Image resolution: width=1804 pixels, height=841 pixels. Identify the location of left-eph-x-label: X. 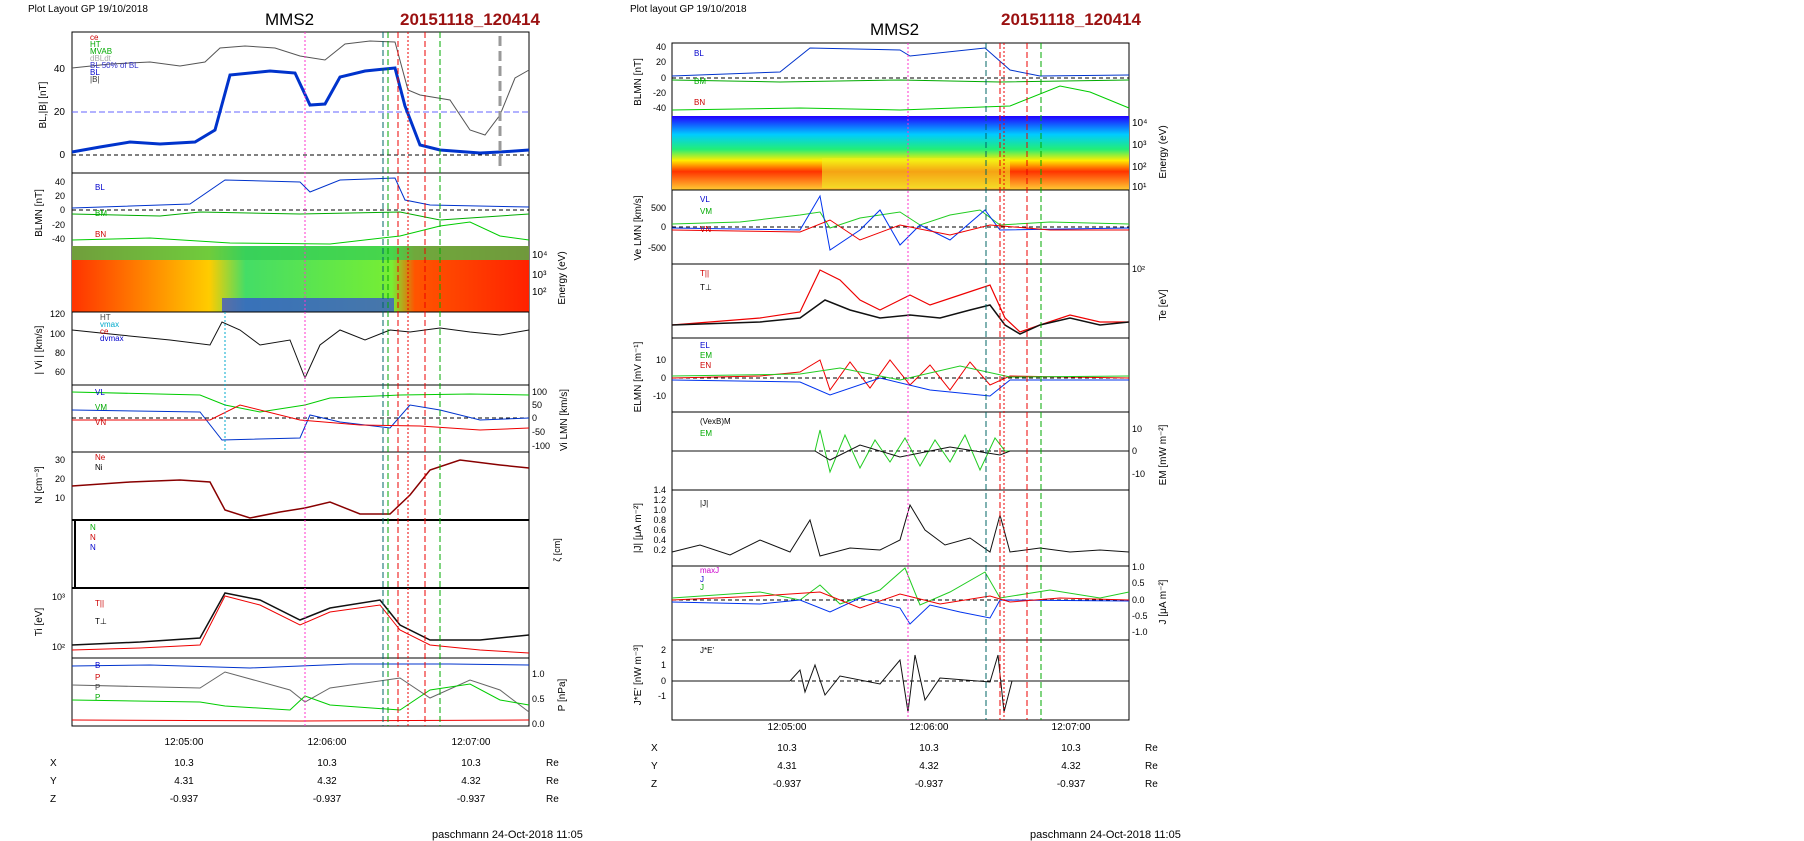
(53, 763).